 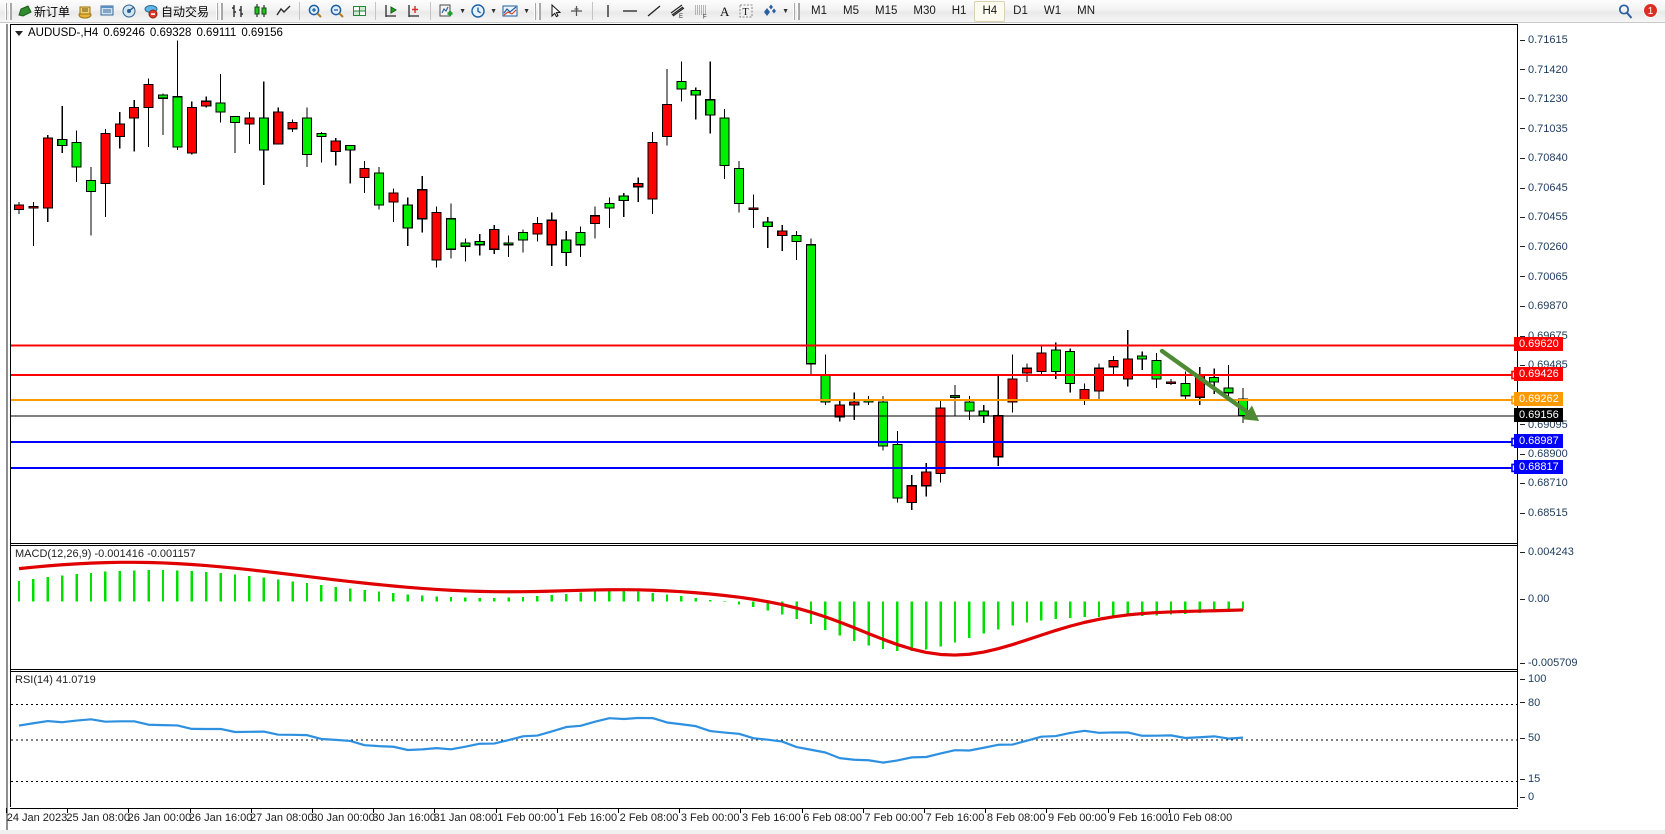 What do you see at coordinates (446, 11) in the screenshot?
I see `indicators-button` at bounding box center [446, 11].